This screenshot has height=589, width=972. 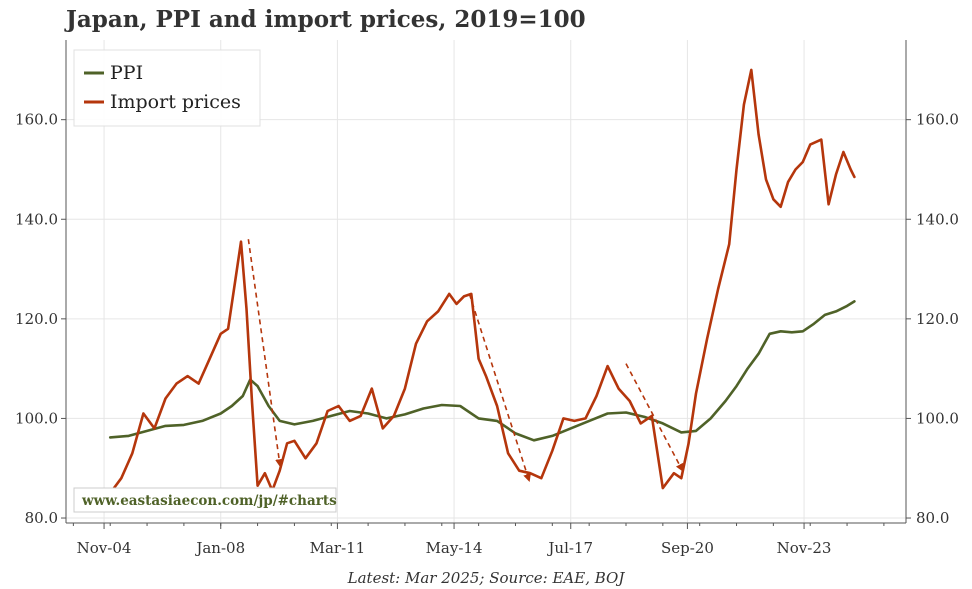 What do you see at coordinates (804, 548) in the screenshot?
I see `x-tick-label: Nov-23` at bounding box center [804, 548].